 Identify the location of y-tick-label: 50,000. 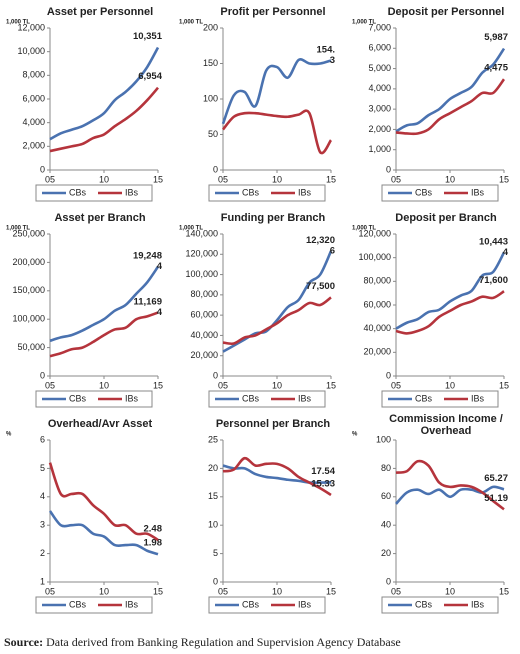
(31, 347).